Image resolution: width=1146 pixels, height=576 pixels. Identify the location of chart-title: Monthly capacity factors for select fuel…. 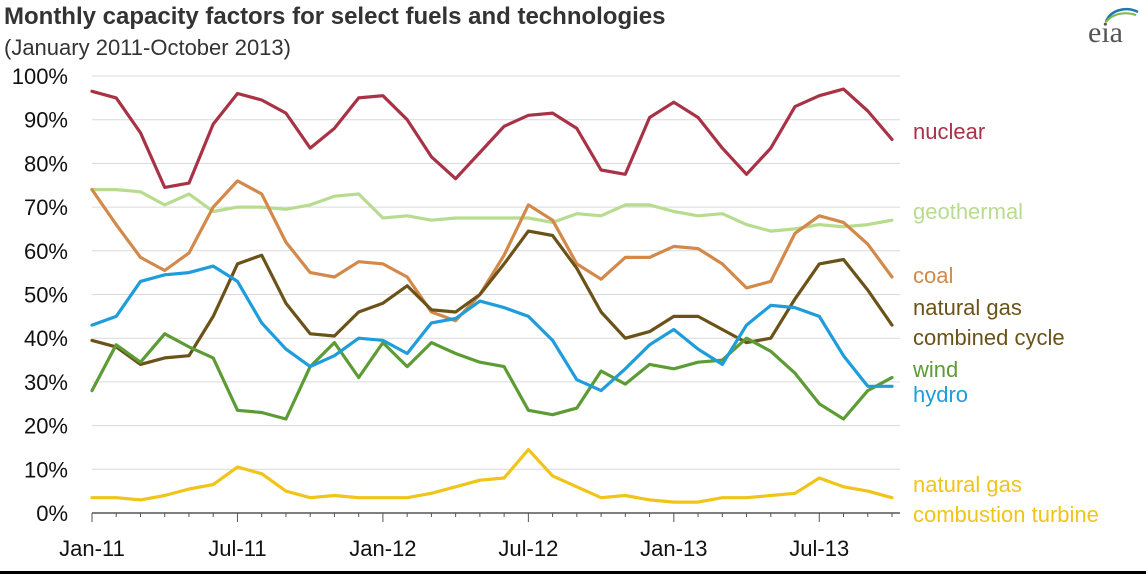
(335, 16).